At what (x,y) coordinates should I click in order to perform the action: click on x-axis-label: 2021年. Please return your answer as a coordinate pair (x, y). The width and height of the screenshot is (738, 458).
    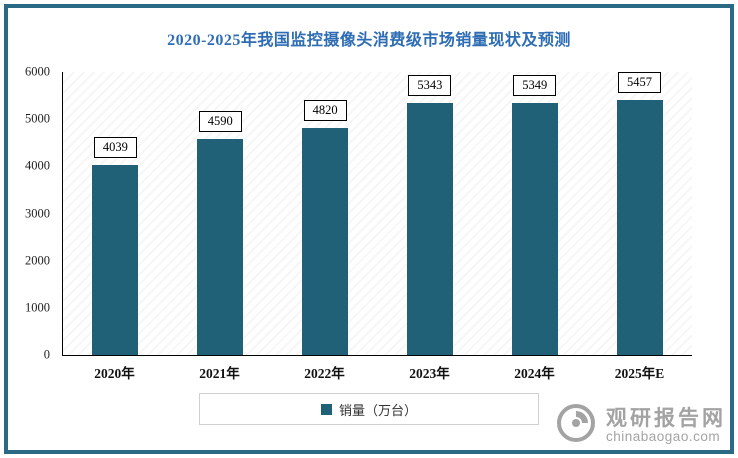
    Looking at the image, I should click on (219, 373).